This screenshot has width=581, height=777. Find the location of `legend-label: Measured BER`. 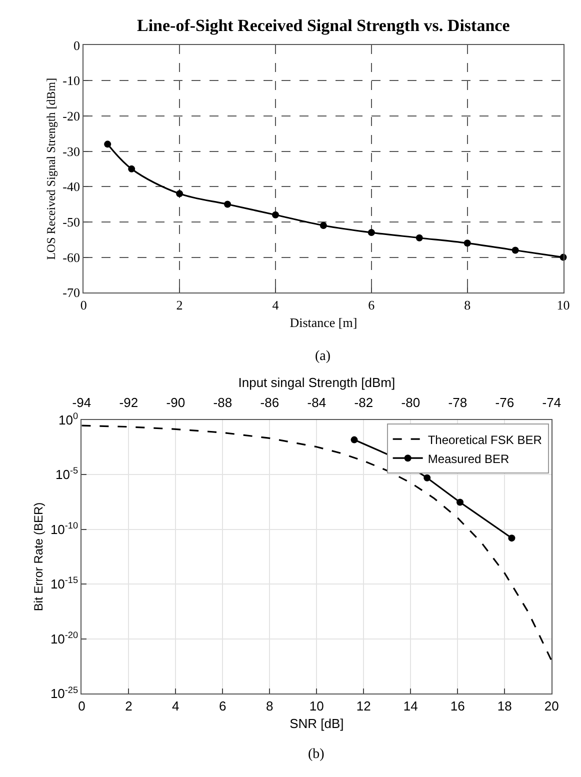

legend-label: Measured BER is located at coordinates (469, 459).